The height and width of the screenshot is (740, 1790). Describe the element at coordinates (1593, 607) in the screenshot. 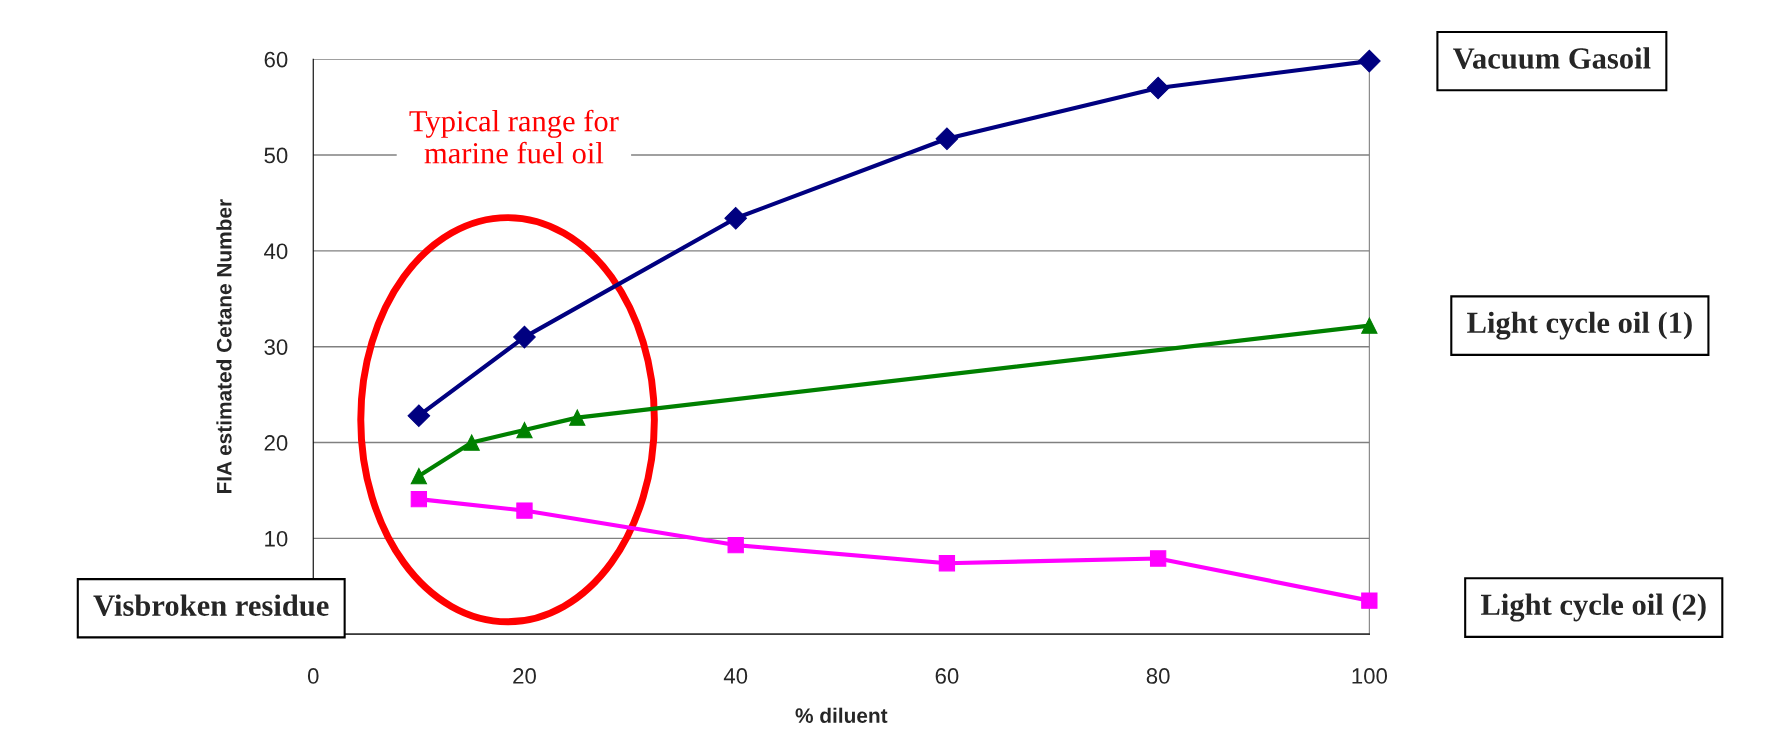

I see `text: Light cycle oil (2)` at that location.